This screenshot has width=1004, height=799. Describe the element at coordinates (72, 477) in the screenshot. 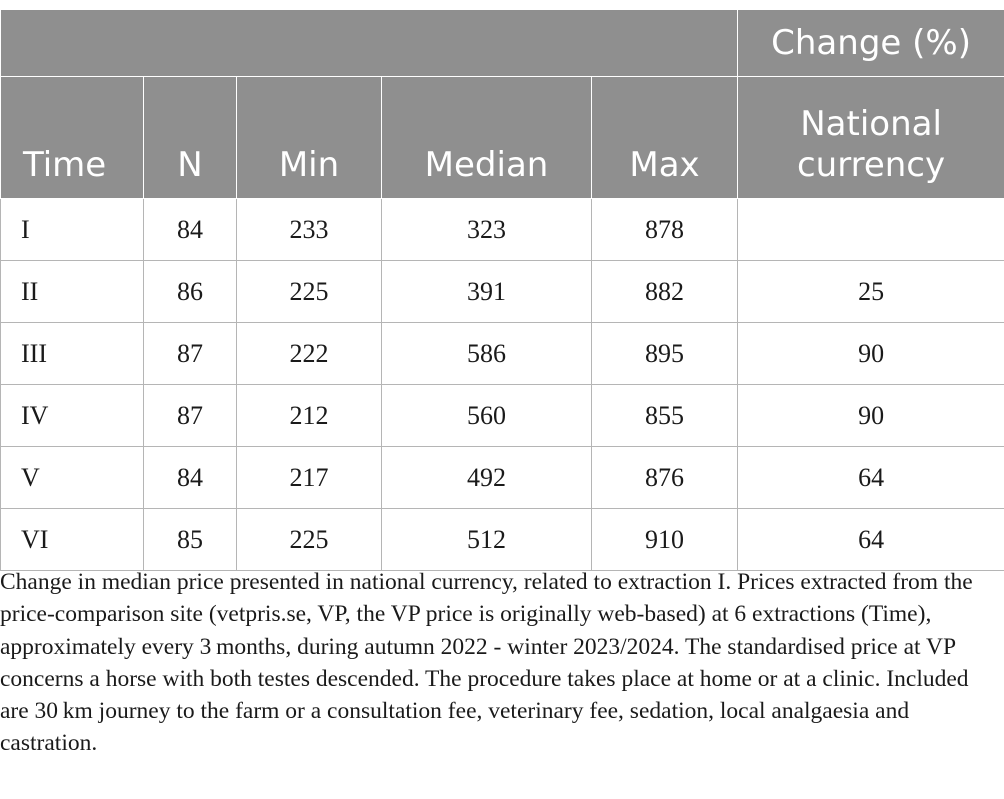

I see `cell-time: V` at that location.